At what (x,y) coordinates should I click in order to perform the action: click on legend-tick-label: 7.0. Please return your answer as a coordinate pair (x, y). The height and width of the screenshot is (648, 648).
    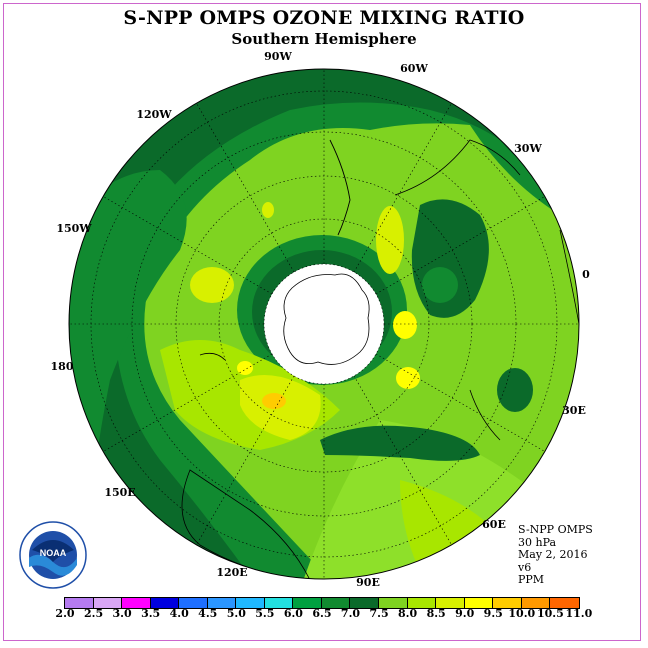
    Looking at the image, I should click on (350, 613).